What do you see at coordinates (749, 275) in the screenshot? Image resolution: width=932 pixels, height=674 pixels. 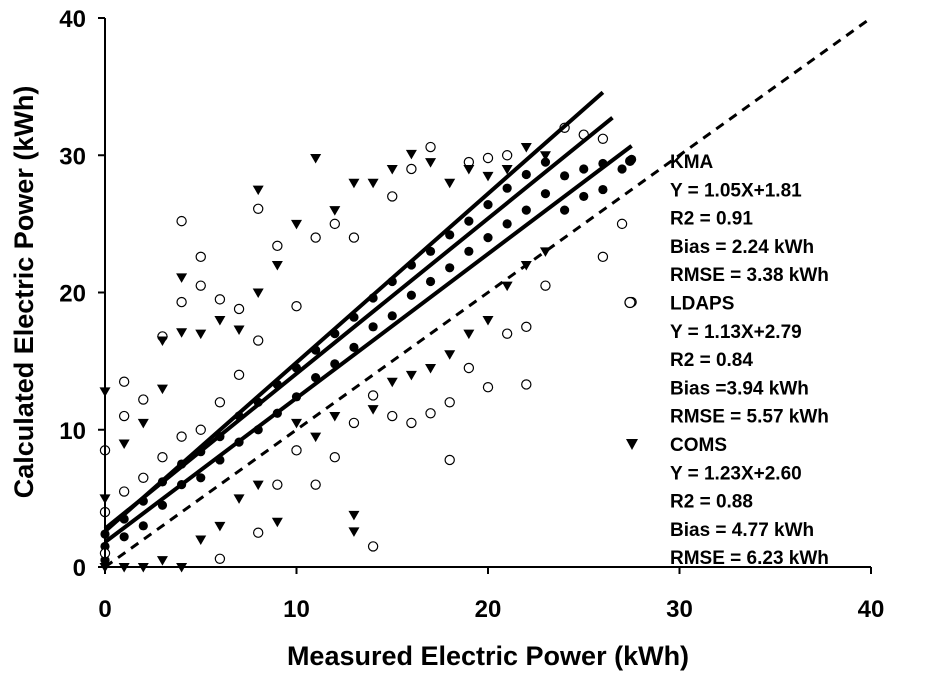 I see `kma-legend-stat: RMSE = 3.38 kWh` at bounding box center [749, 275].